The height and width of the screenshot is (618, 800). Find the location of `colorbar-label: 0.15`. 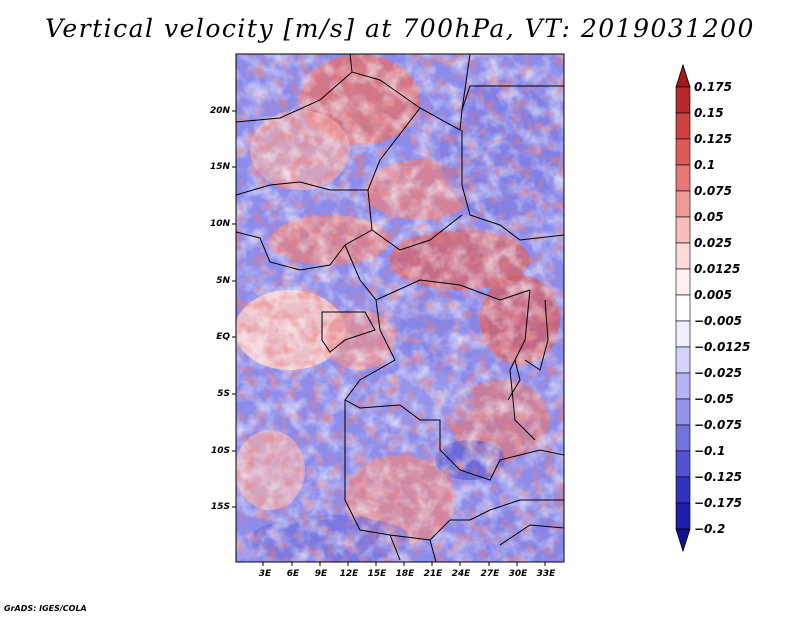

colorbar-label: 0.15 is located at coordinates (709, 113).